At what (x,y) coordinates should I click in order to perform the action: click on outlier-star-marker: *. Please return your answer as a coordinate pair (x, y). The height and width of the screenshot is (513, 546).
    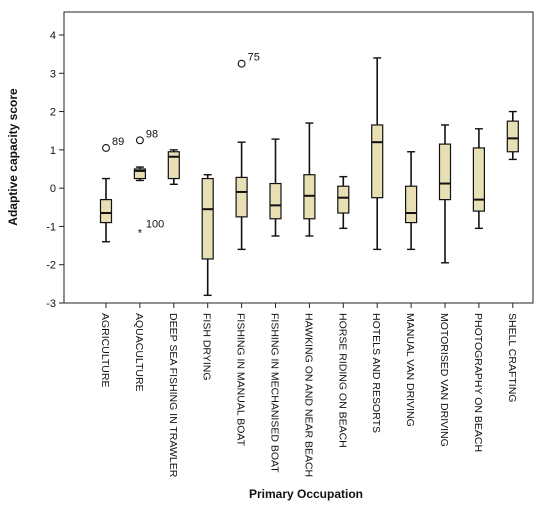
    Looking at the image, I should click on (140, 233).